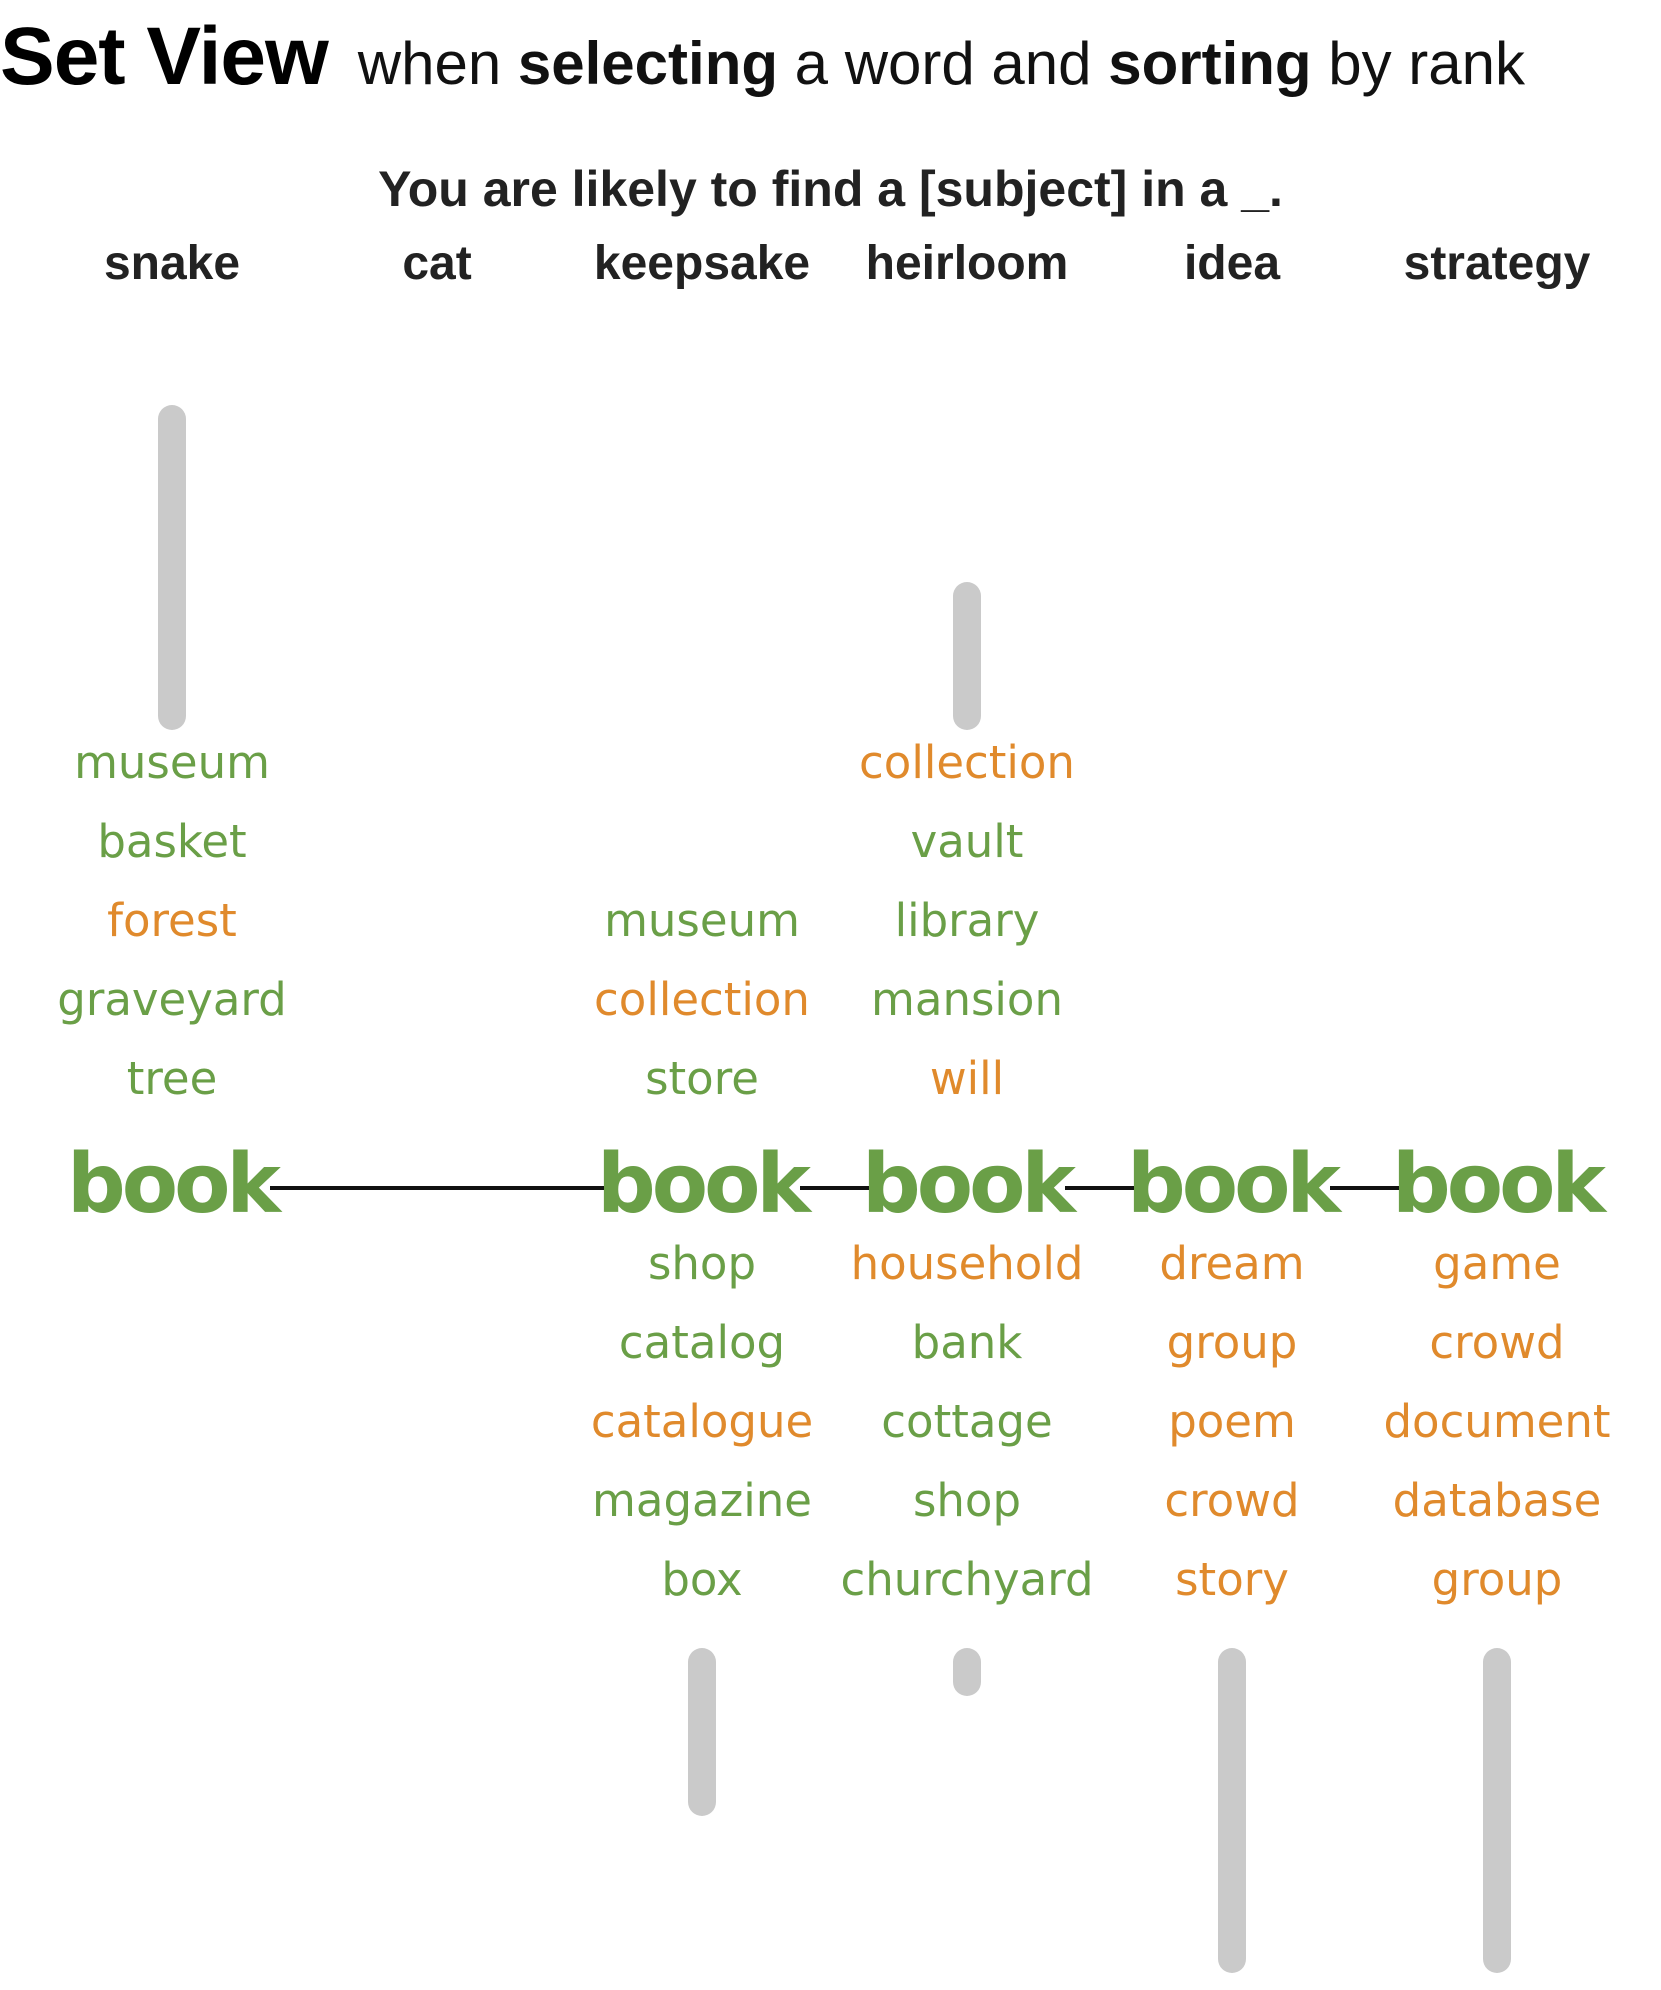  I want to click on context-word: story, so click(1232, 1579).